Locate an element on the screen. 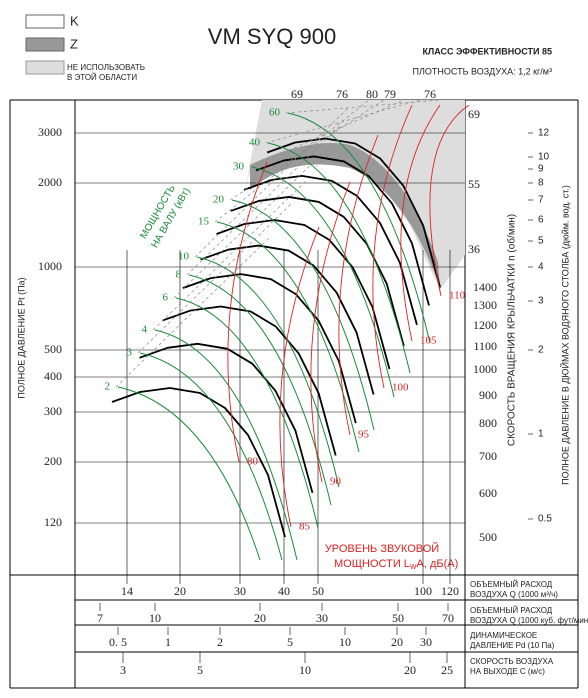  efficiency-tick-label: 76 is located at coordinates (342, 94).